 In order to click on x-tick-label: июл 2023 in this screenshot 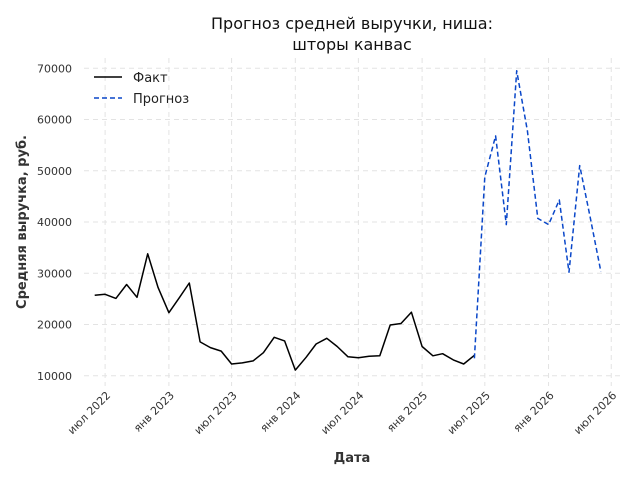, I will do `click(216, 413)`.